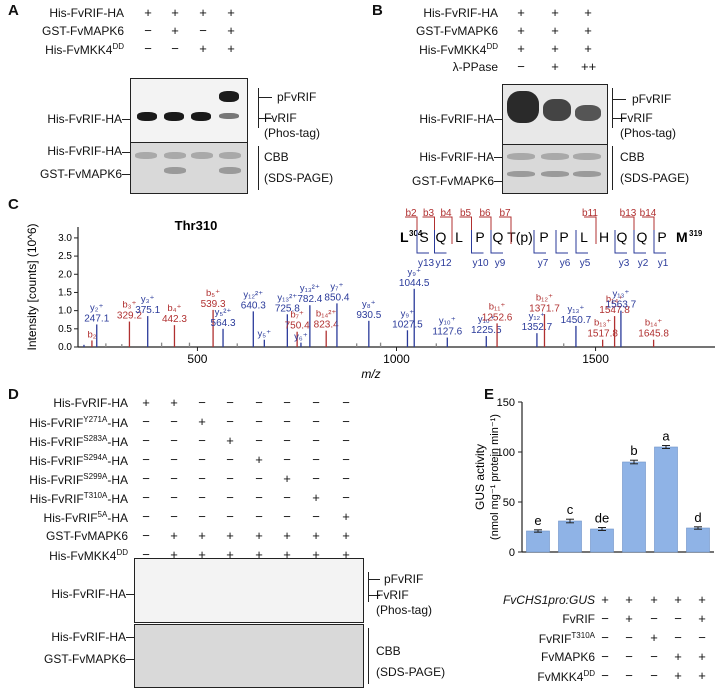  I want to click on y-ion-bracket, so click(477, 242).